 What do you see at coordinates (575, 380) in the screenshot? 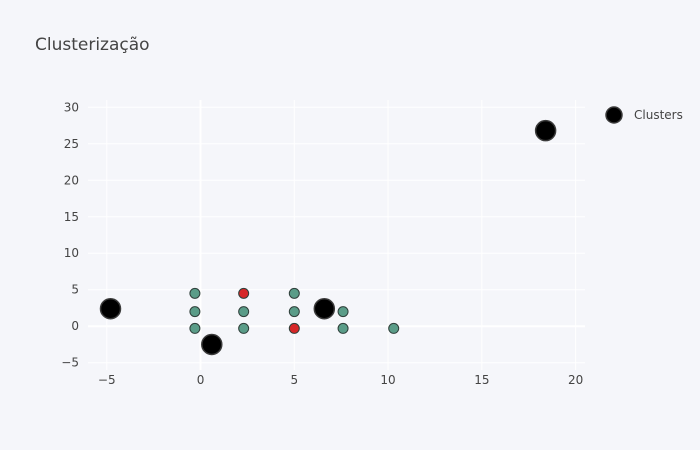
I see `x-tick-label: 20` at bounding box center [575, 380].